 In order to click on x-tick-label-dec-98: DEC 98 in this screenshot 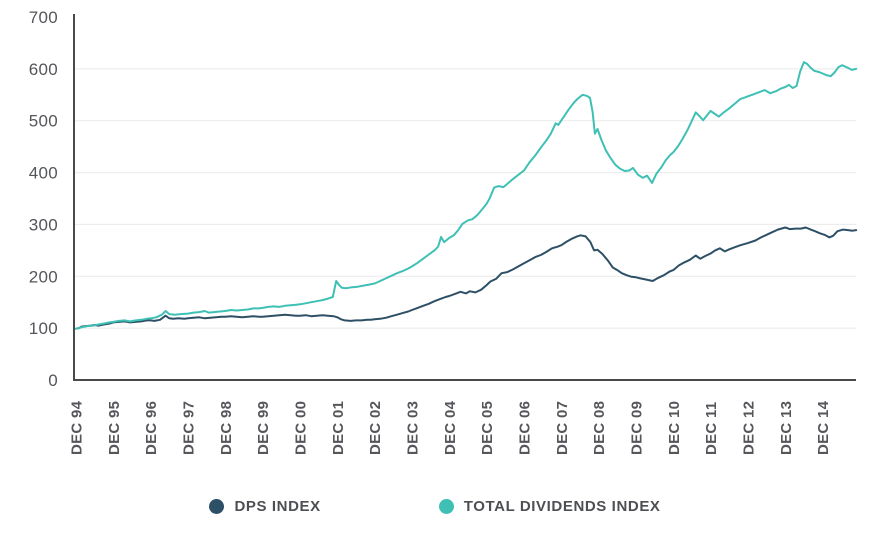, I will do `click(226, 428)`.